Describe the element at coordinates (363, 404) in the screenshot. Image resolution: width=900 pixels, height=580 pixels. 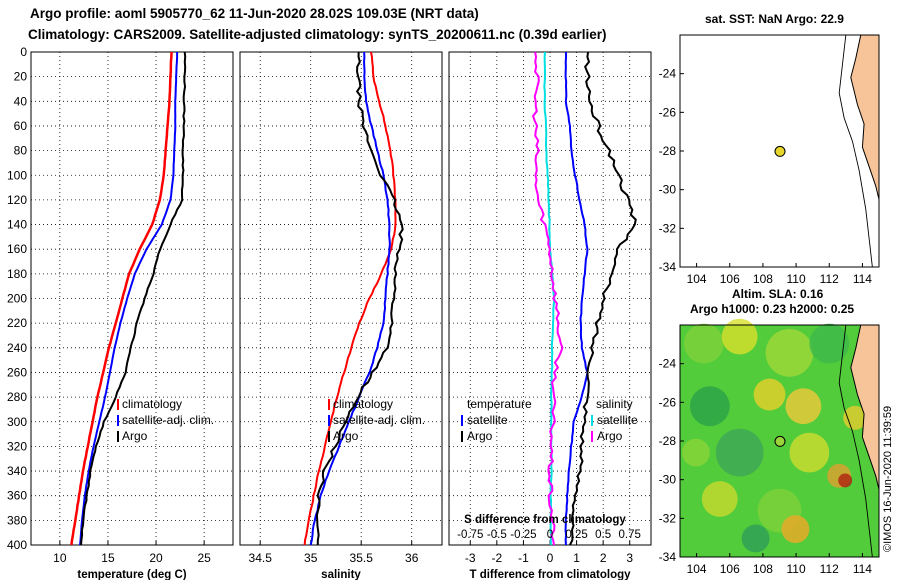
I see `salinity-panel-legend-label: climatology` at that location.